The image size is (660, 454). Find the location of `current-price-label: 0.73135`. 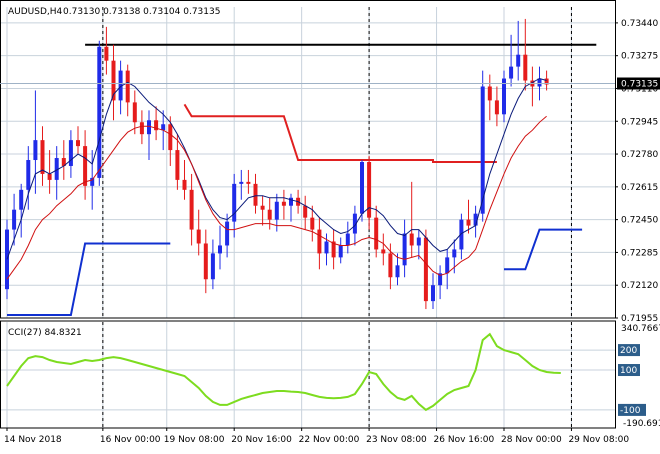

current-price-label: 0.73135 is located at coordinates (639, 85).